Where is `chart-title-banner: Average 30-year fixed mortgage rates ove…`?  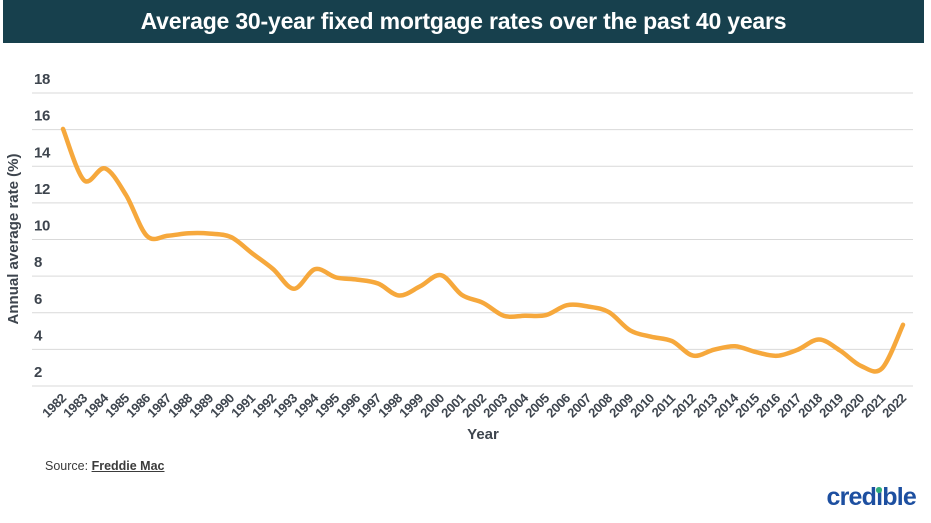 chart-title-banner: Average 30-year fixed mortgage rates ove… is located at coordinates (463, 21).